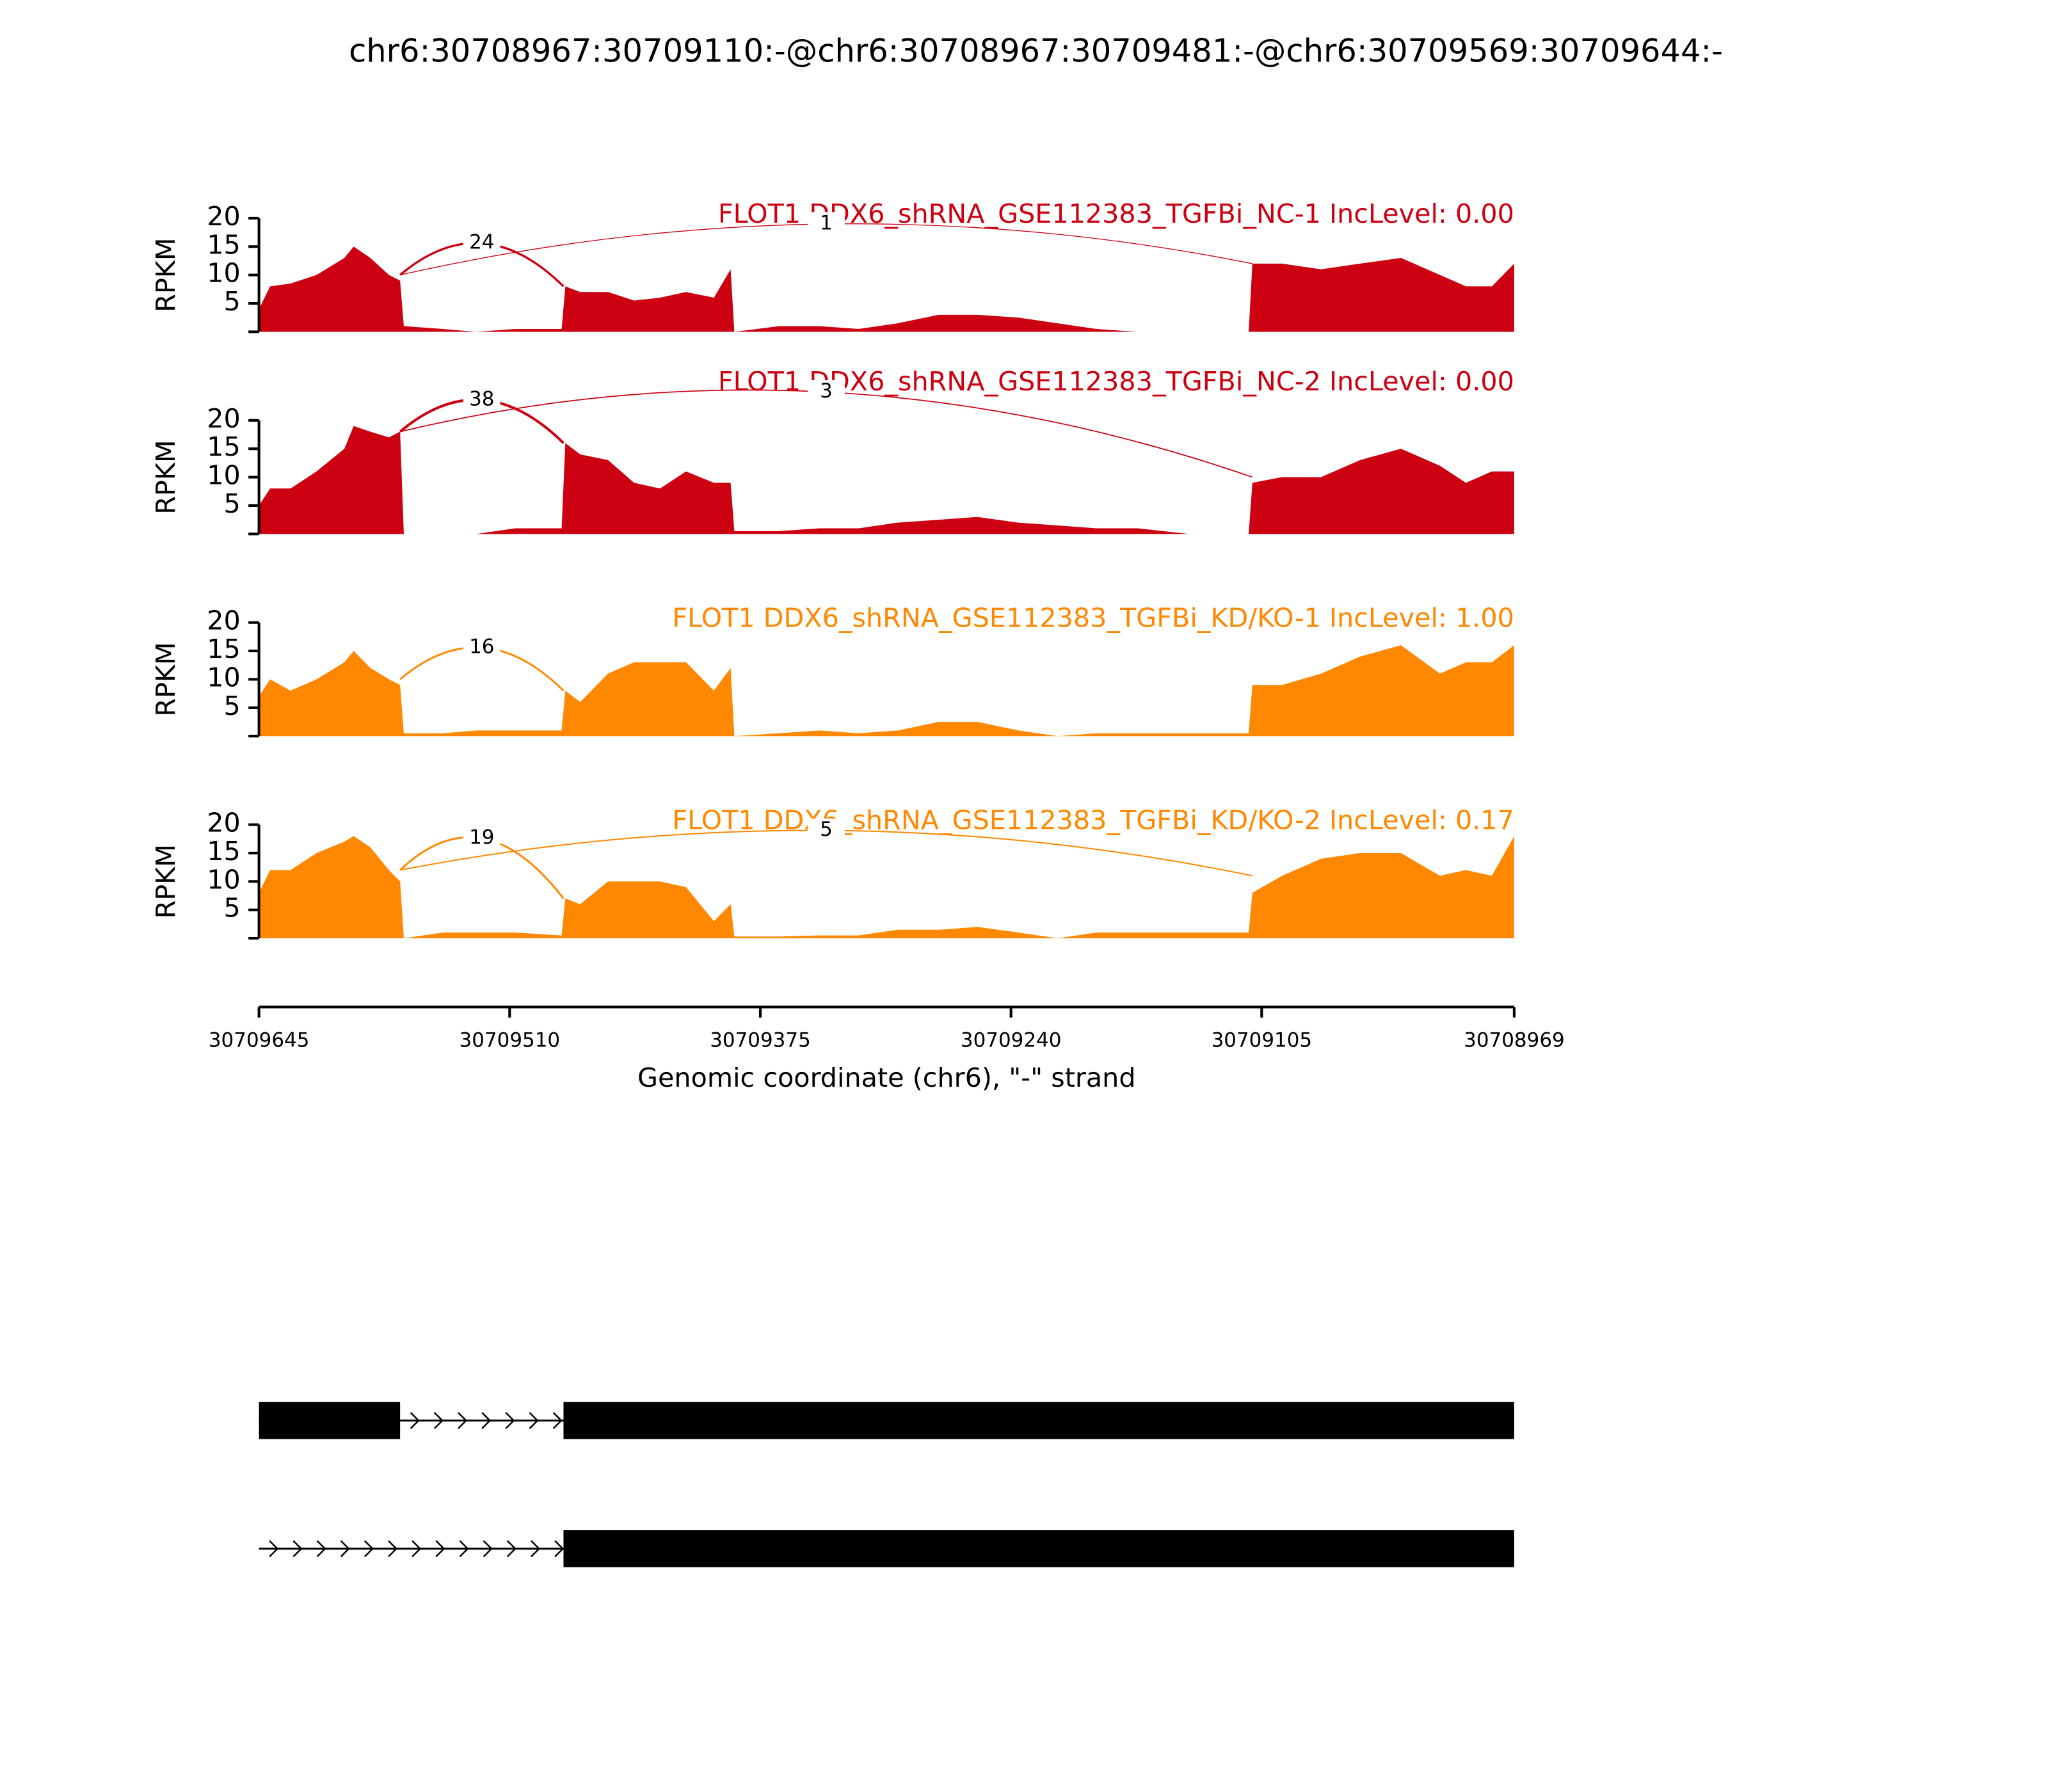 Image resolution: width=2048 pixels, height=1792 pixels. I want to click on junction-label: 24, so click(481, 242).